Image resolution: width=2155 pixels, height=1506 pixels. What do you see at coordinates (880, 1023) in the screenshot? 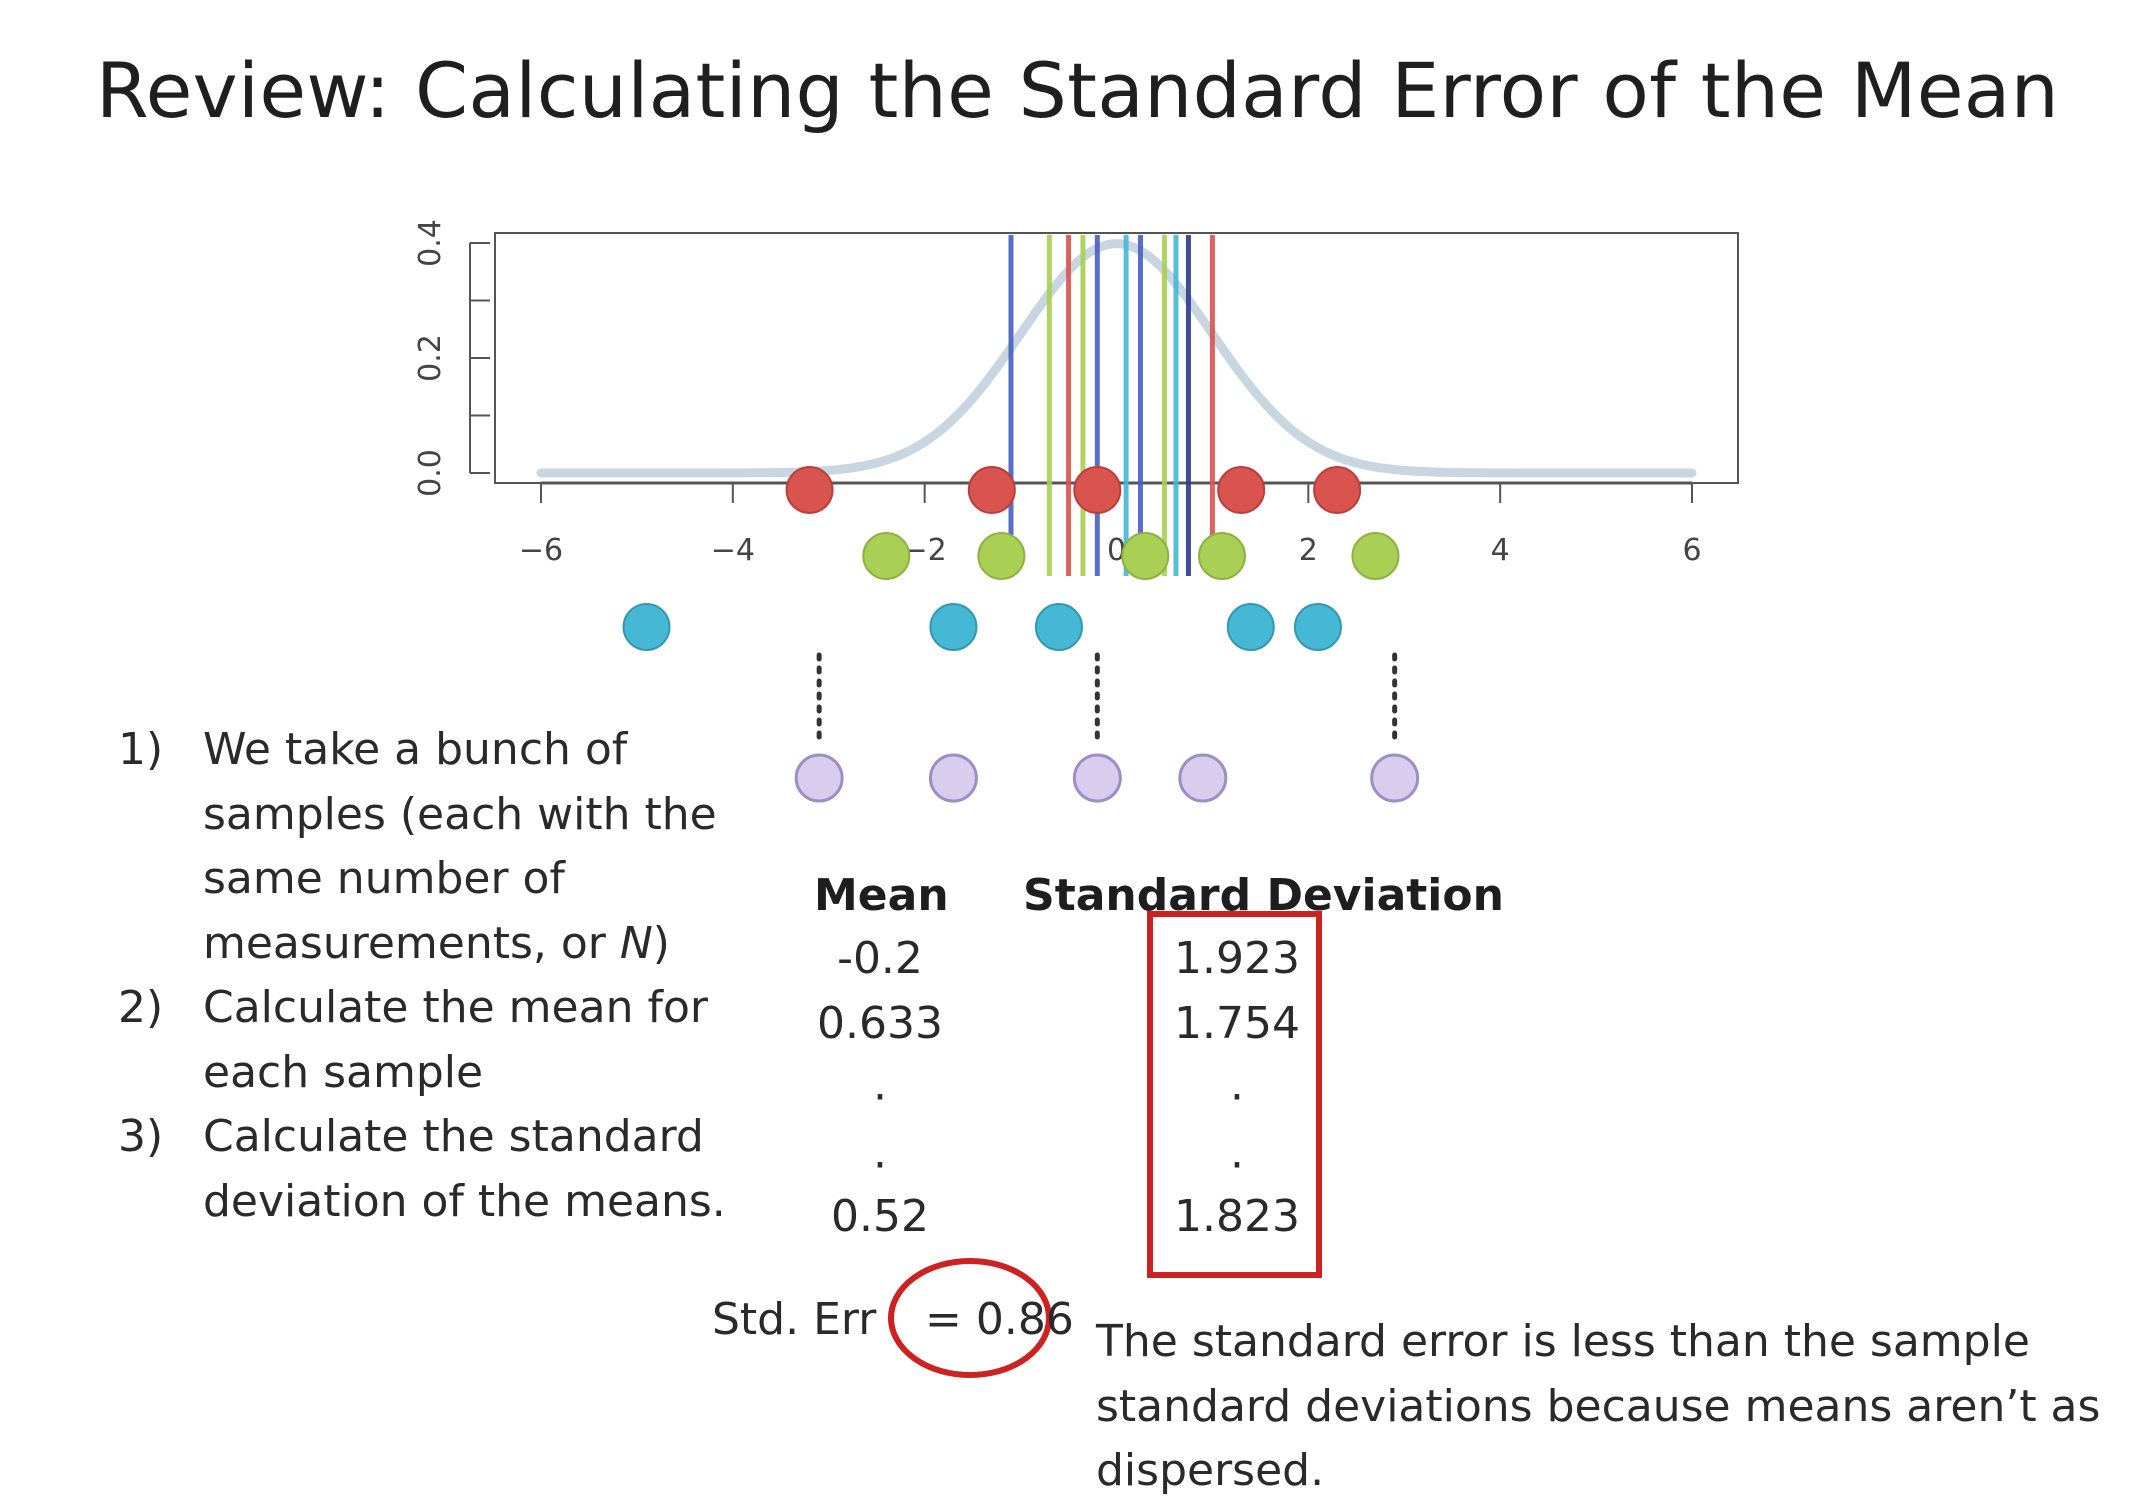
I see `mean-value: 0.633` at bounding box center [880, 1023].